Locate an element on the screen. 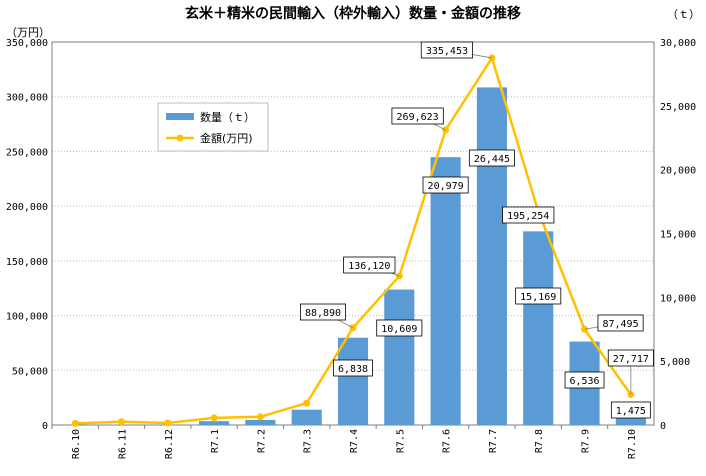 The width and height of the screenshot is (706, 476). right-tick-label: 0 is located at coordinates (663, 426).